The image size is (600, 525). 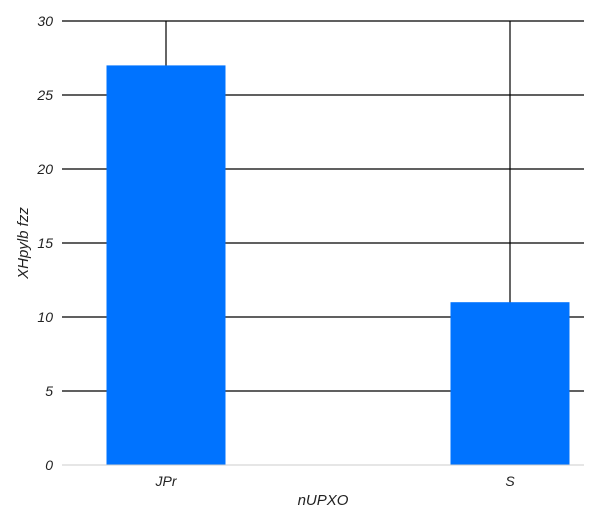 I want to click on y-tick-label: 15, so click(x=45, y=243).